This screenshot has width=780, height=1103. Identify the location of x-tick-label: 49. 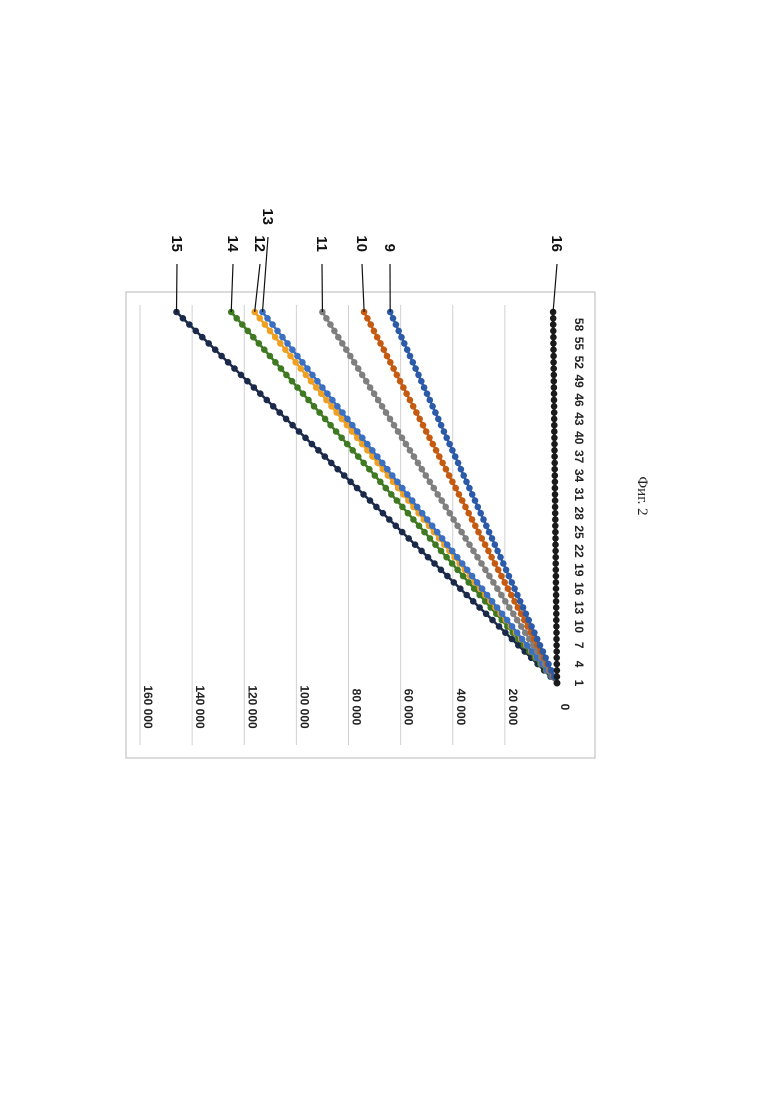
(579, 381).